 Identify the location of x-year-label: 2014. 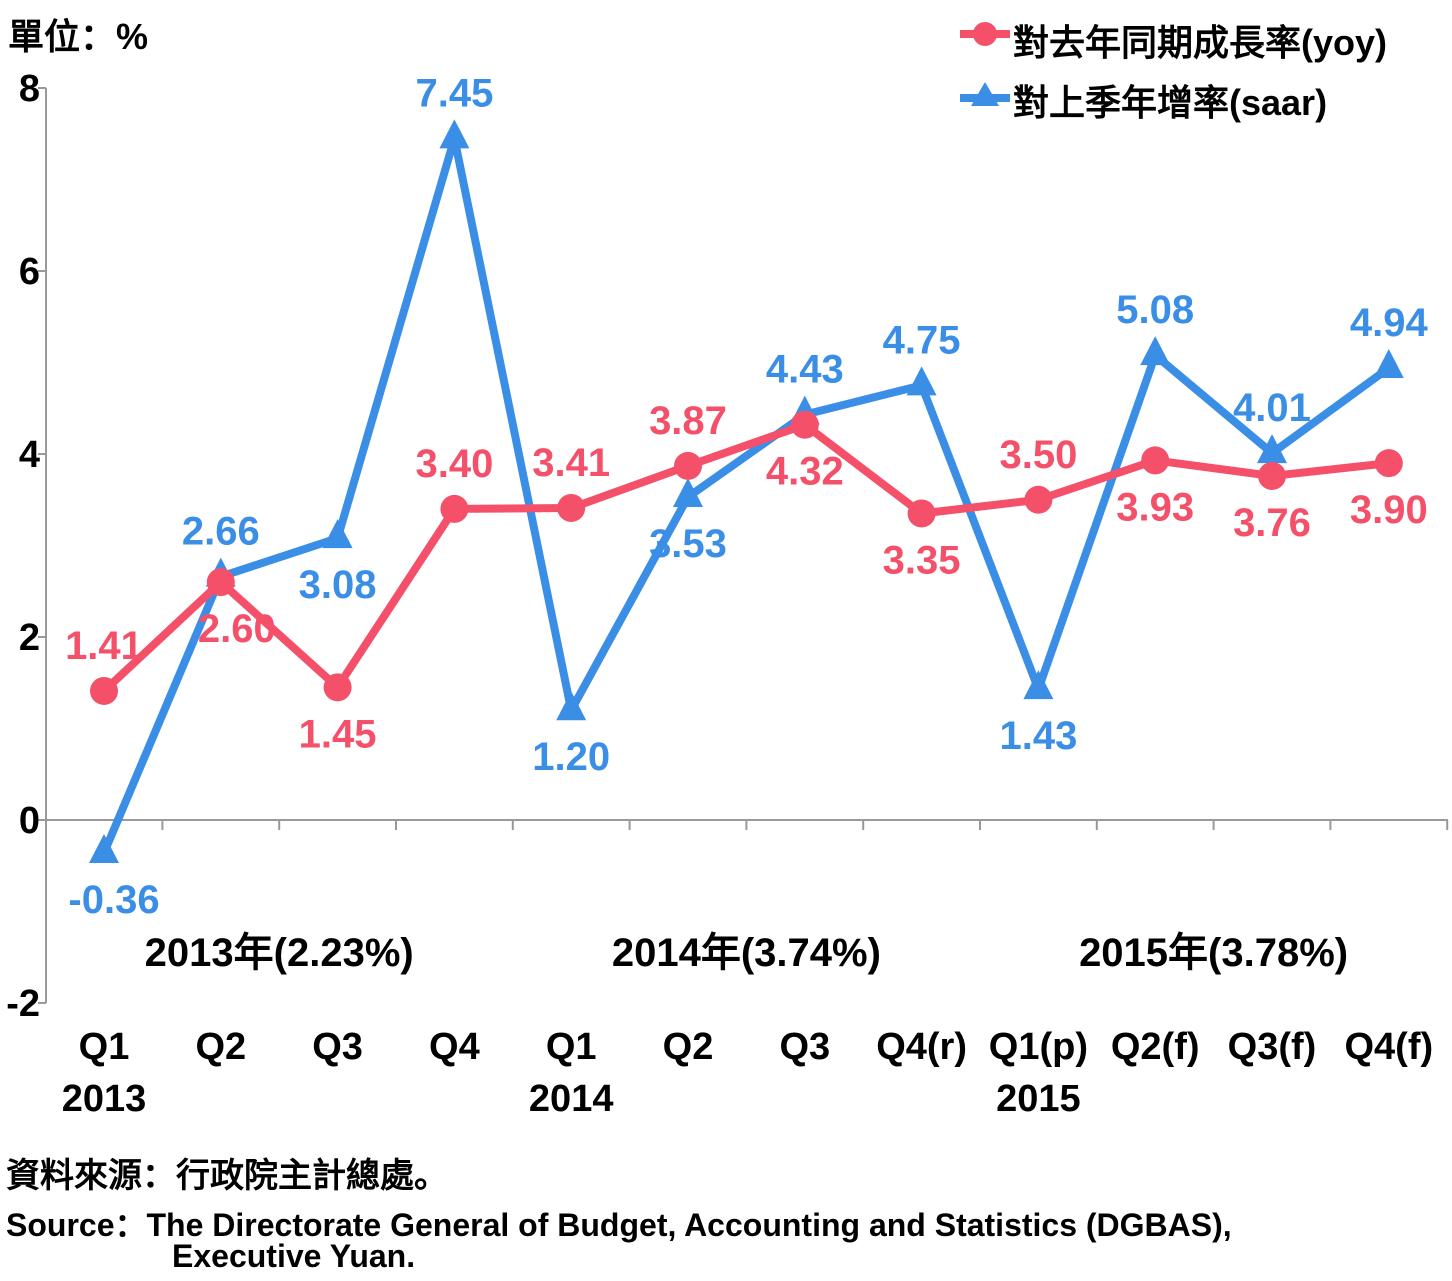
(571, 1099).